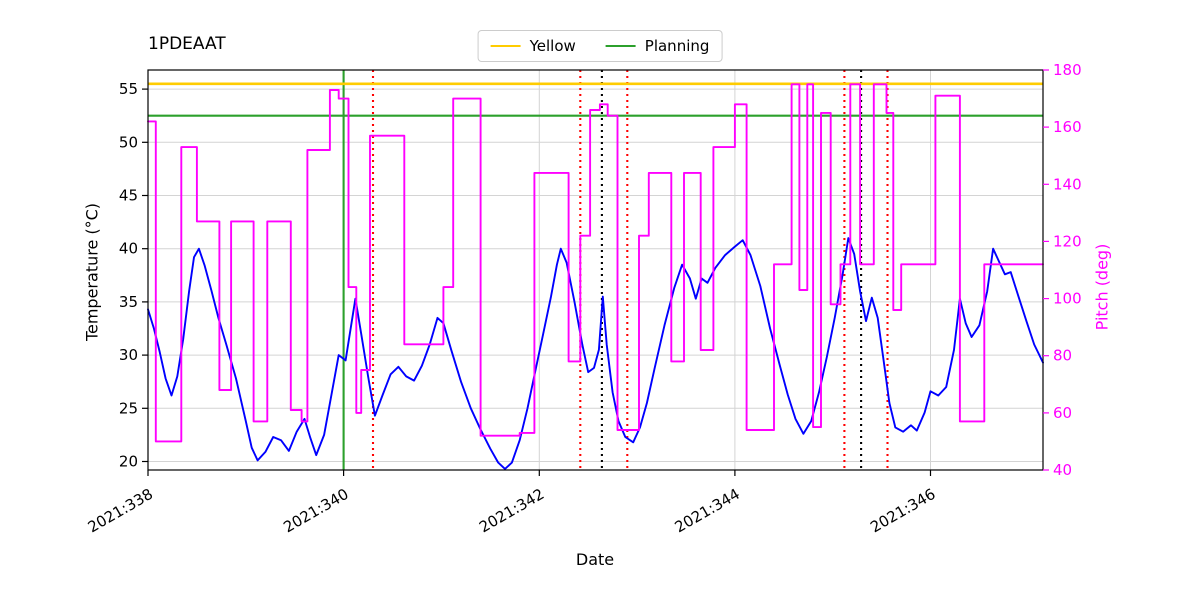 The image size is (1200, 600). I want to click on legend: Yellow Planning, so click(600, 46).